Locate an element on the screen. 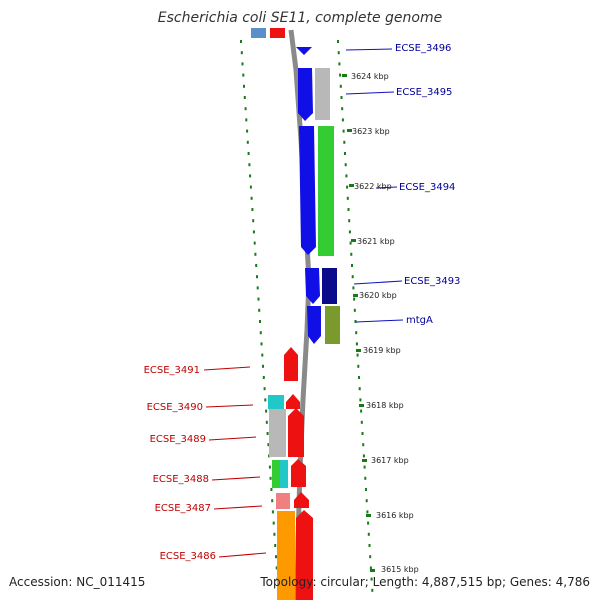 This screenshot has height=600, width=600. tick-label: 3615 kbp is located at coordinates (400, 569).